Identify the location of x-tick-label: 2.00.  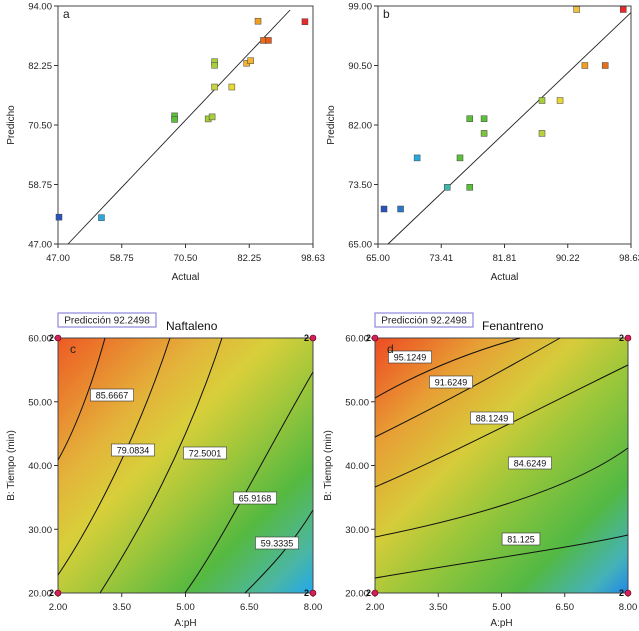
(58, 607).